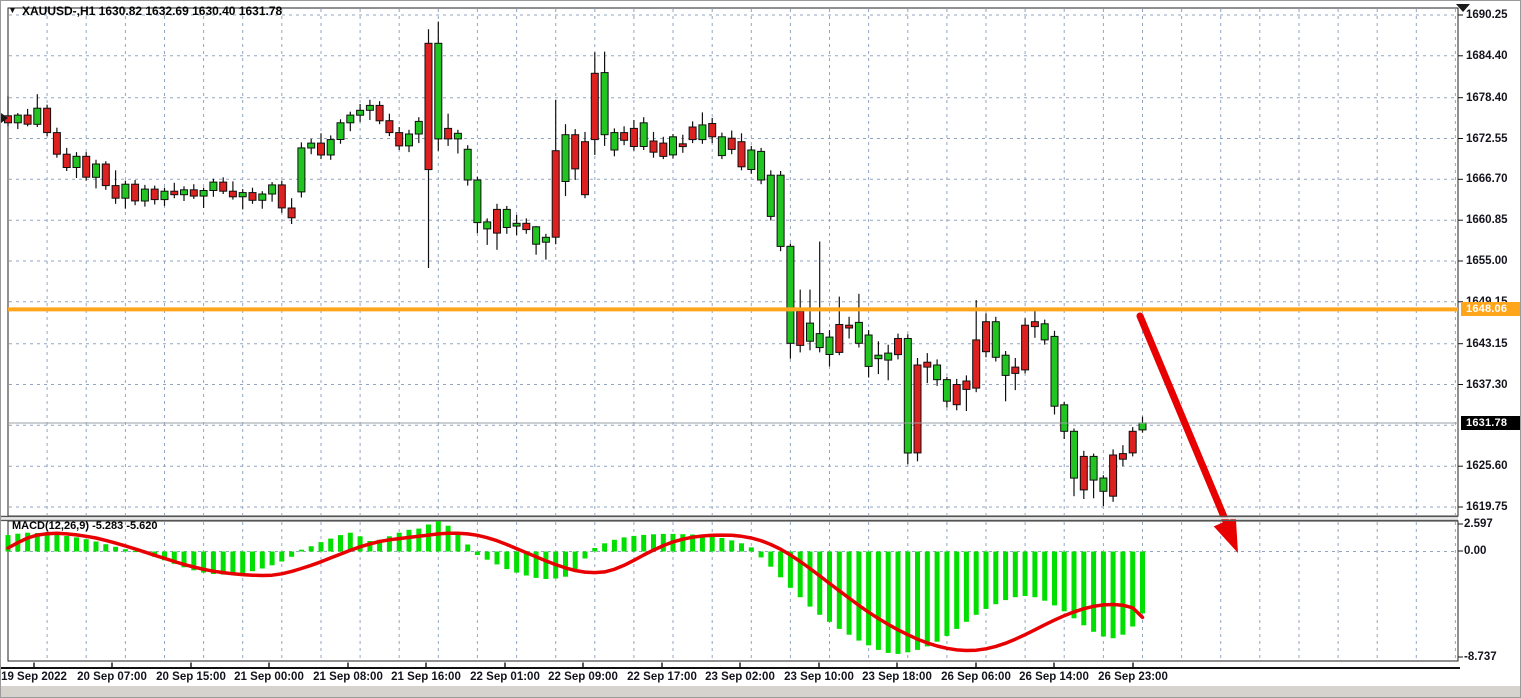 This screenshot has width=1521, height=698. I want to click on macd-signal-line, so click(575, 592).